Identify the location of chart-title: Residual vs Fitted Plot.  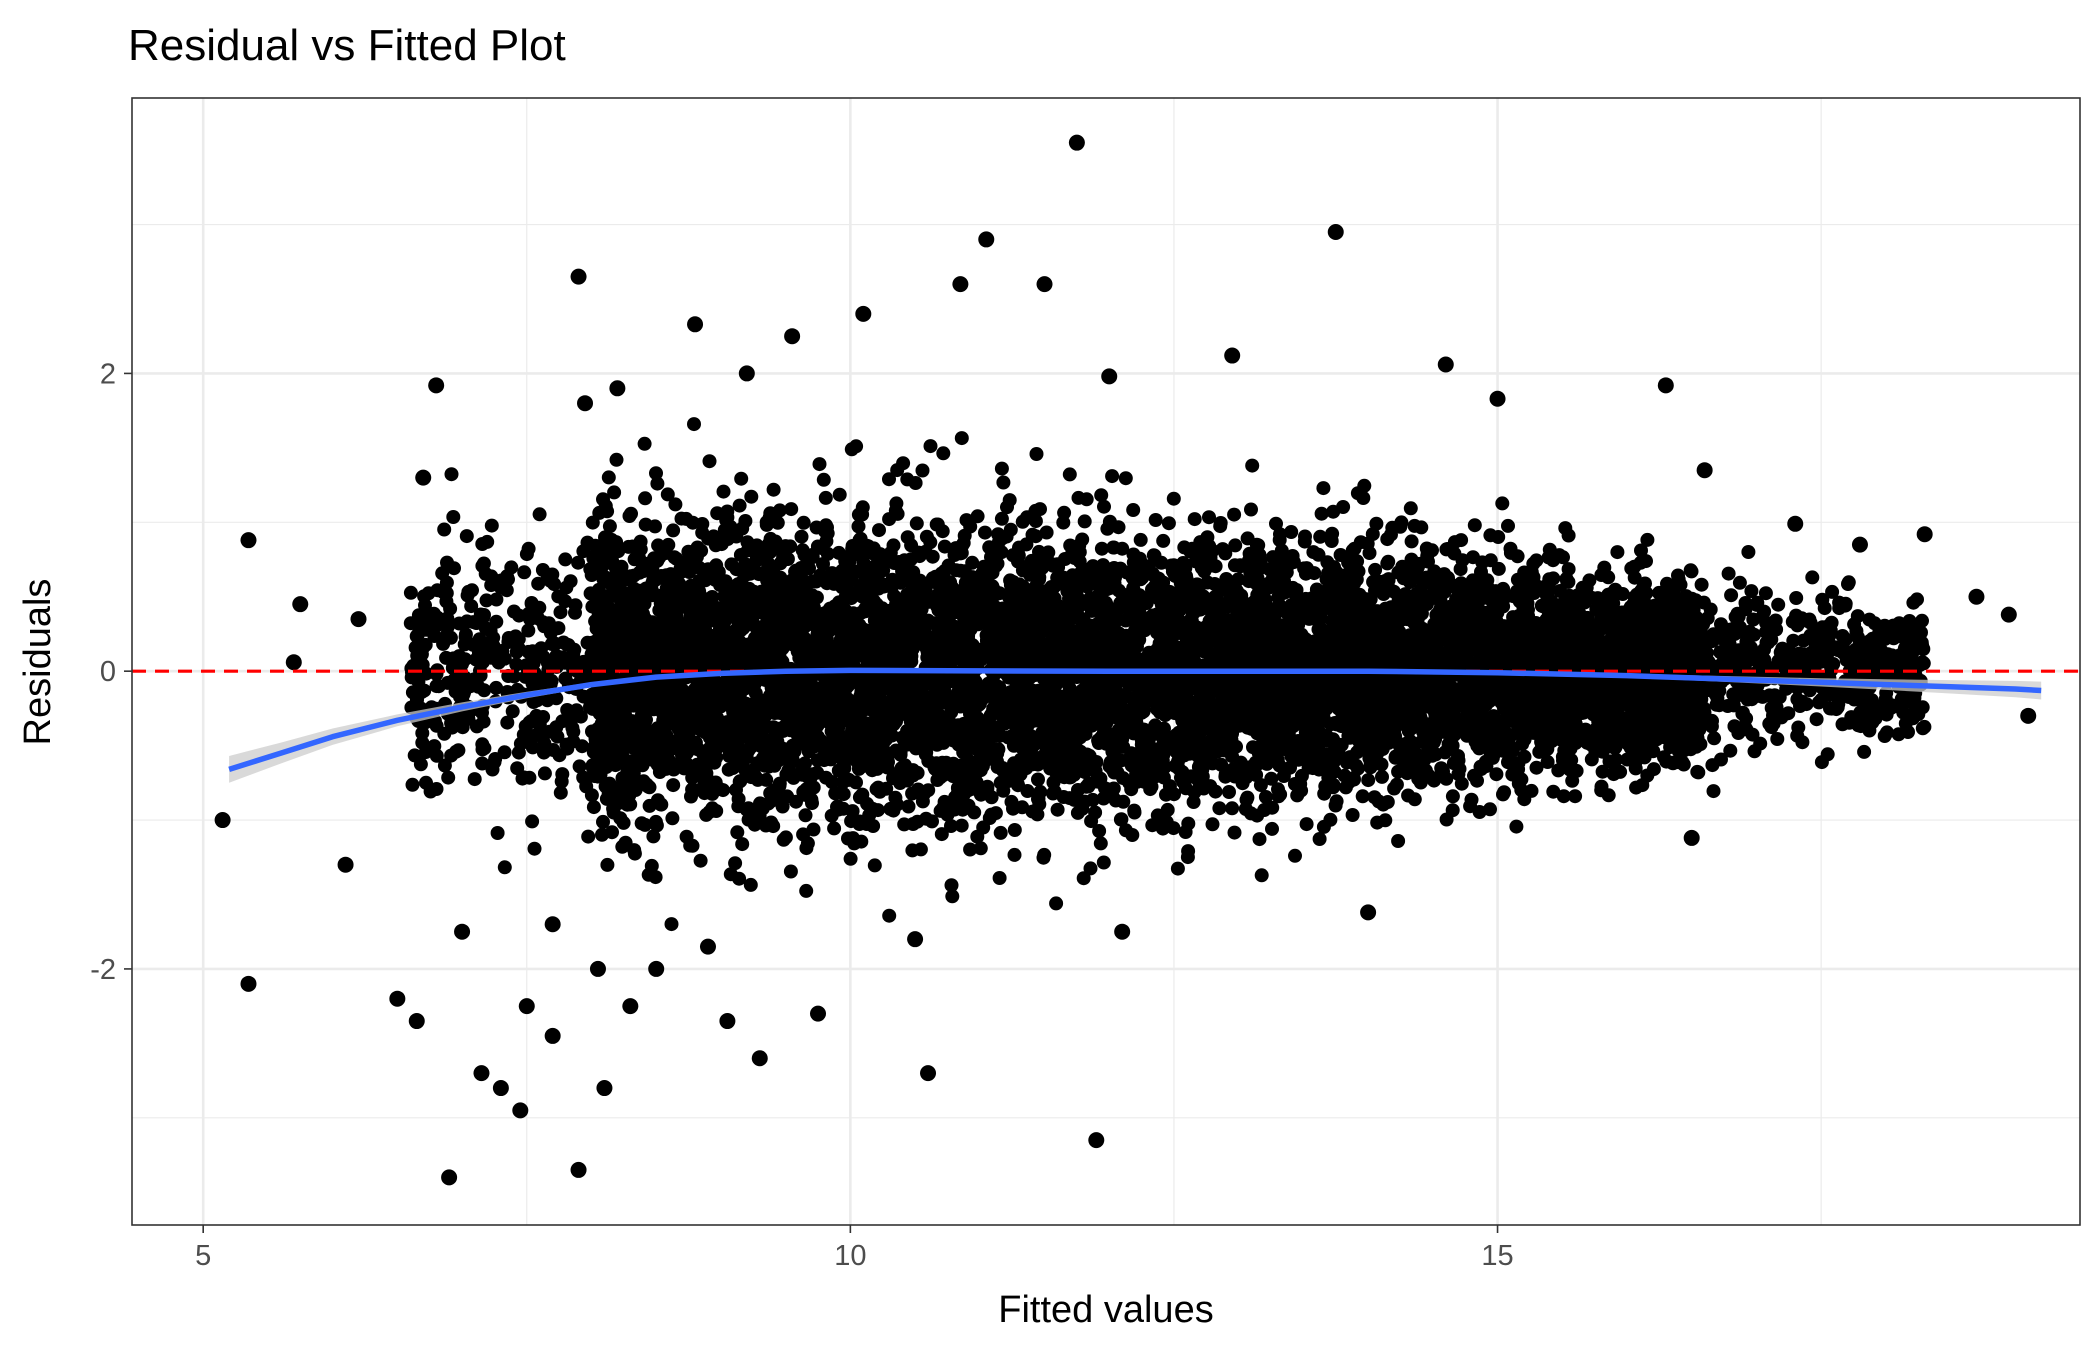
(347, 45).